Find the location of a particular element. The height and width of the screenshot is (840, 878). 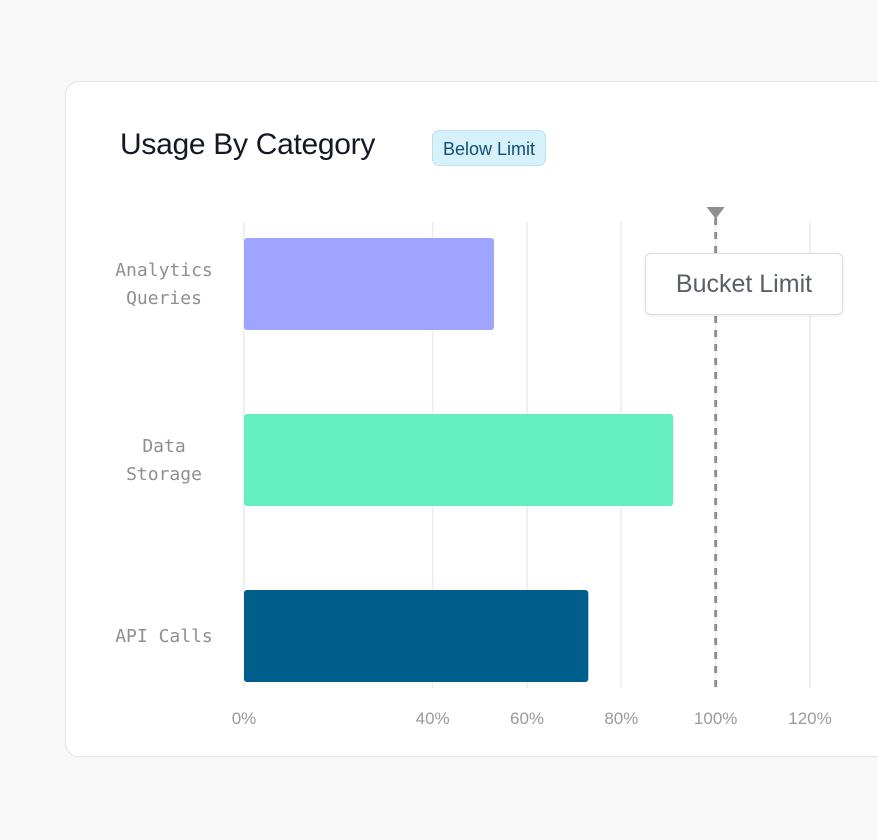

chart-title: Usage By Category is located at coordinates (248, 144).